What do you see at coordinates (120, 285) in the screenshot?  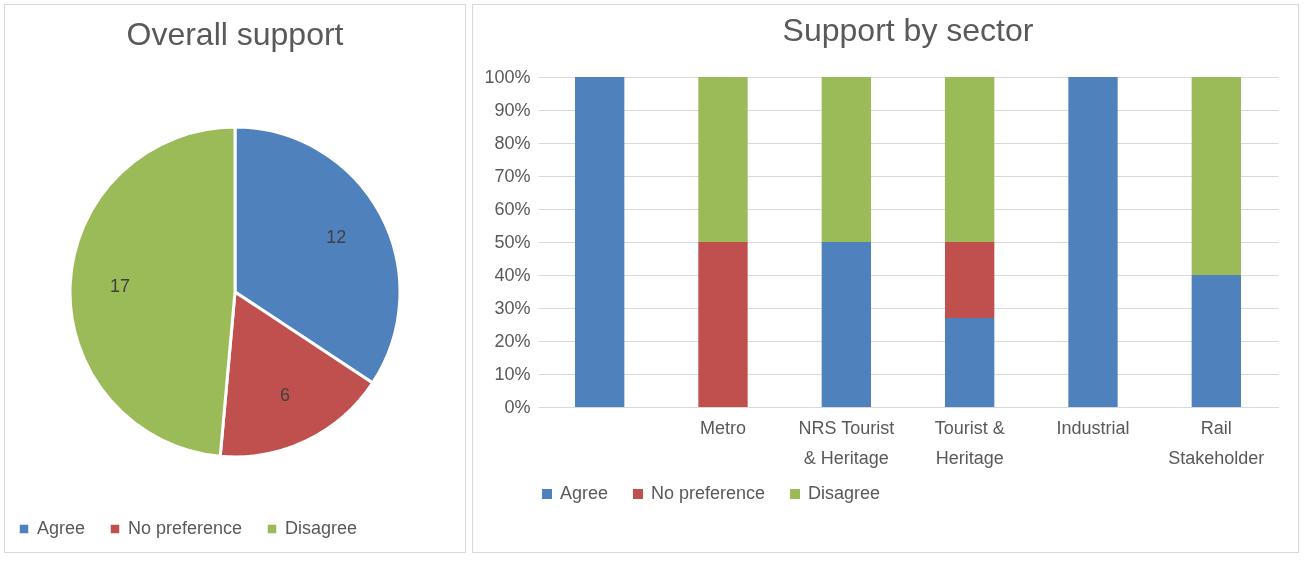 I see `data-label: 17` at bounding box center [120, 285].